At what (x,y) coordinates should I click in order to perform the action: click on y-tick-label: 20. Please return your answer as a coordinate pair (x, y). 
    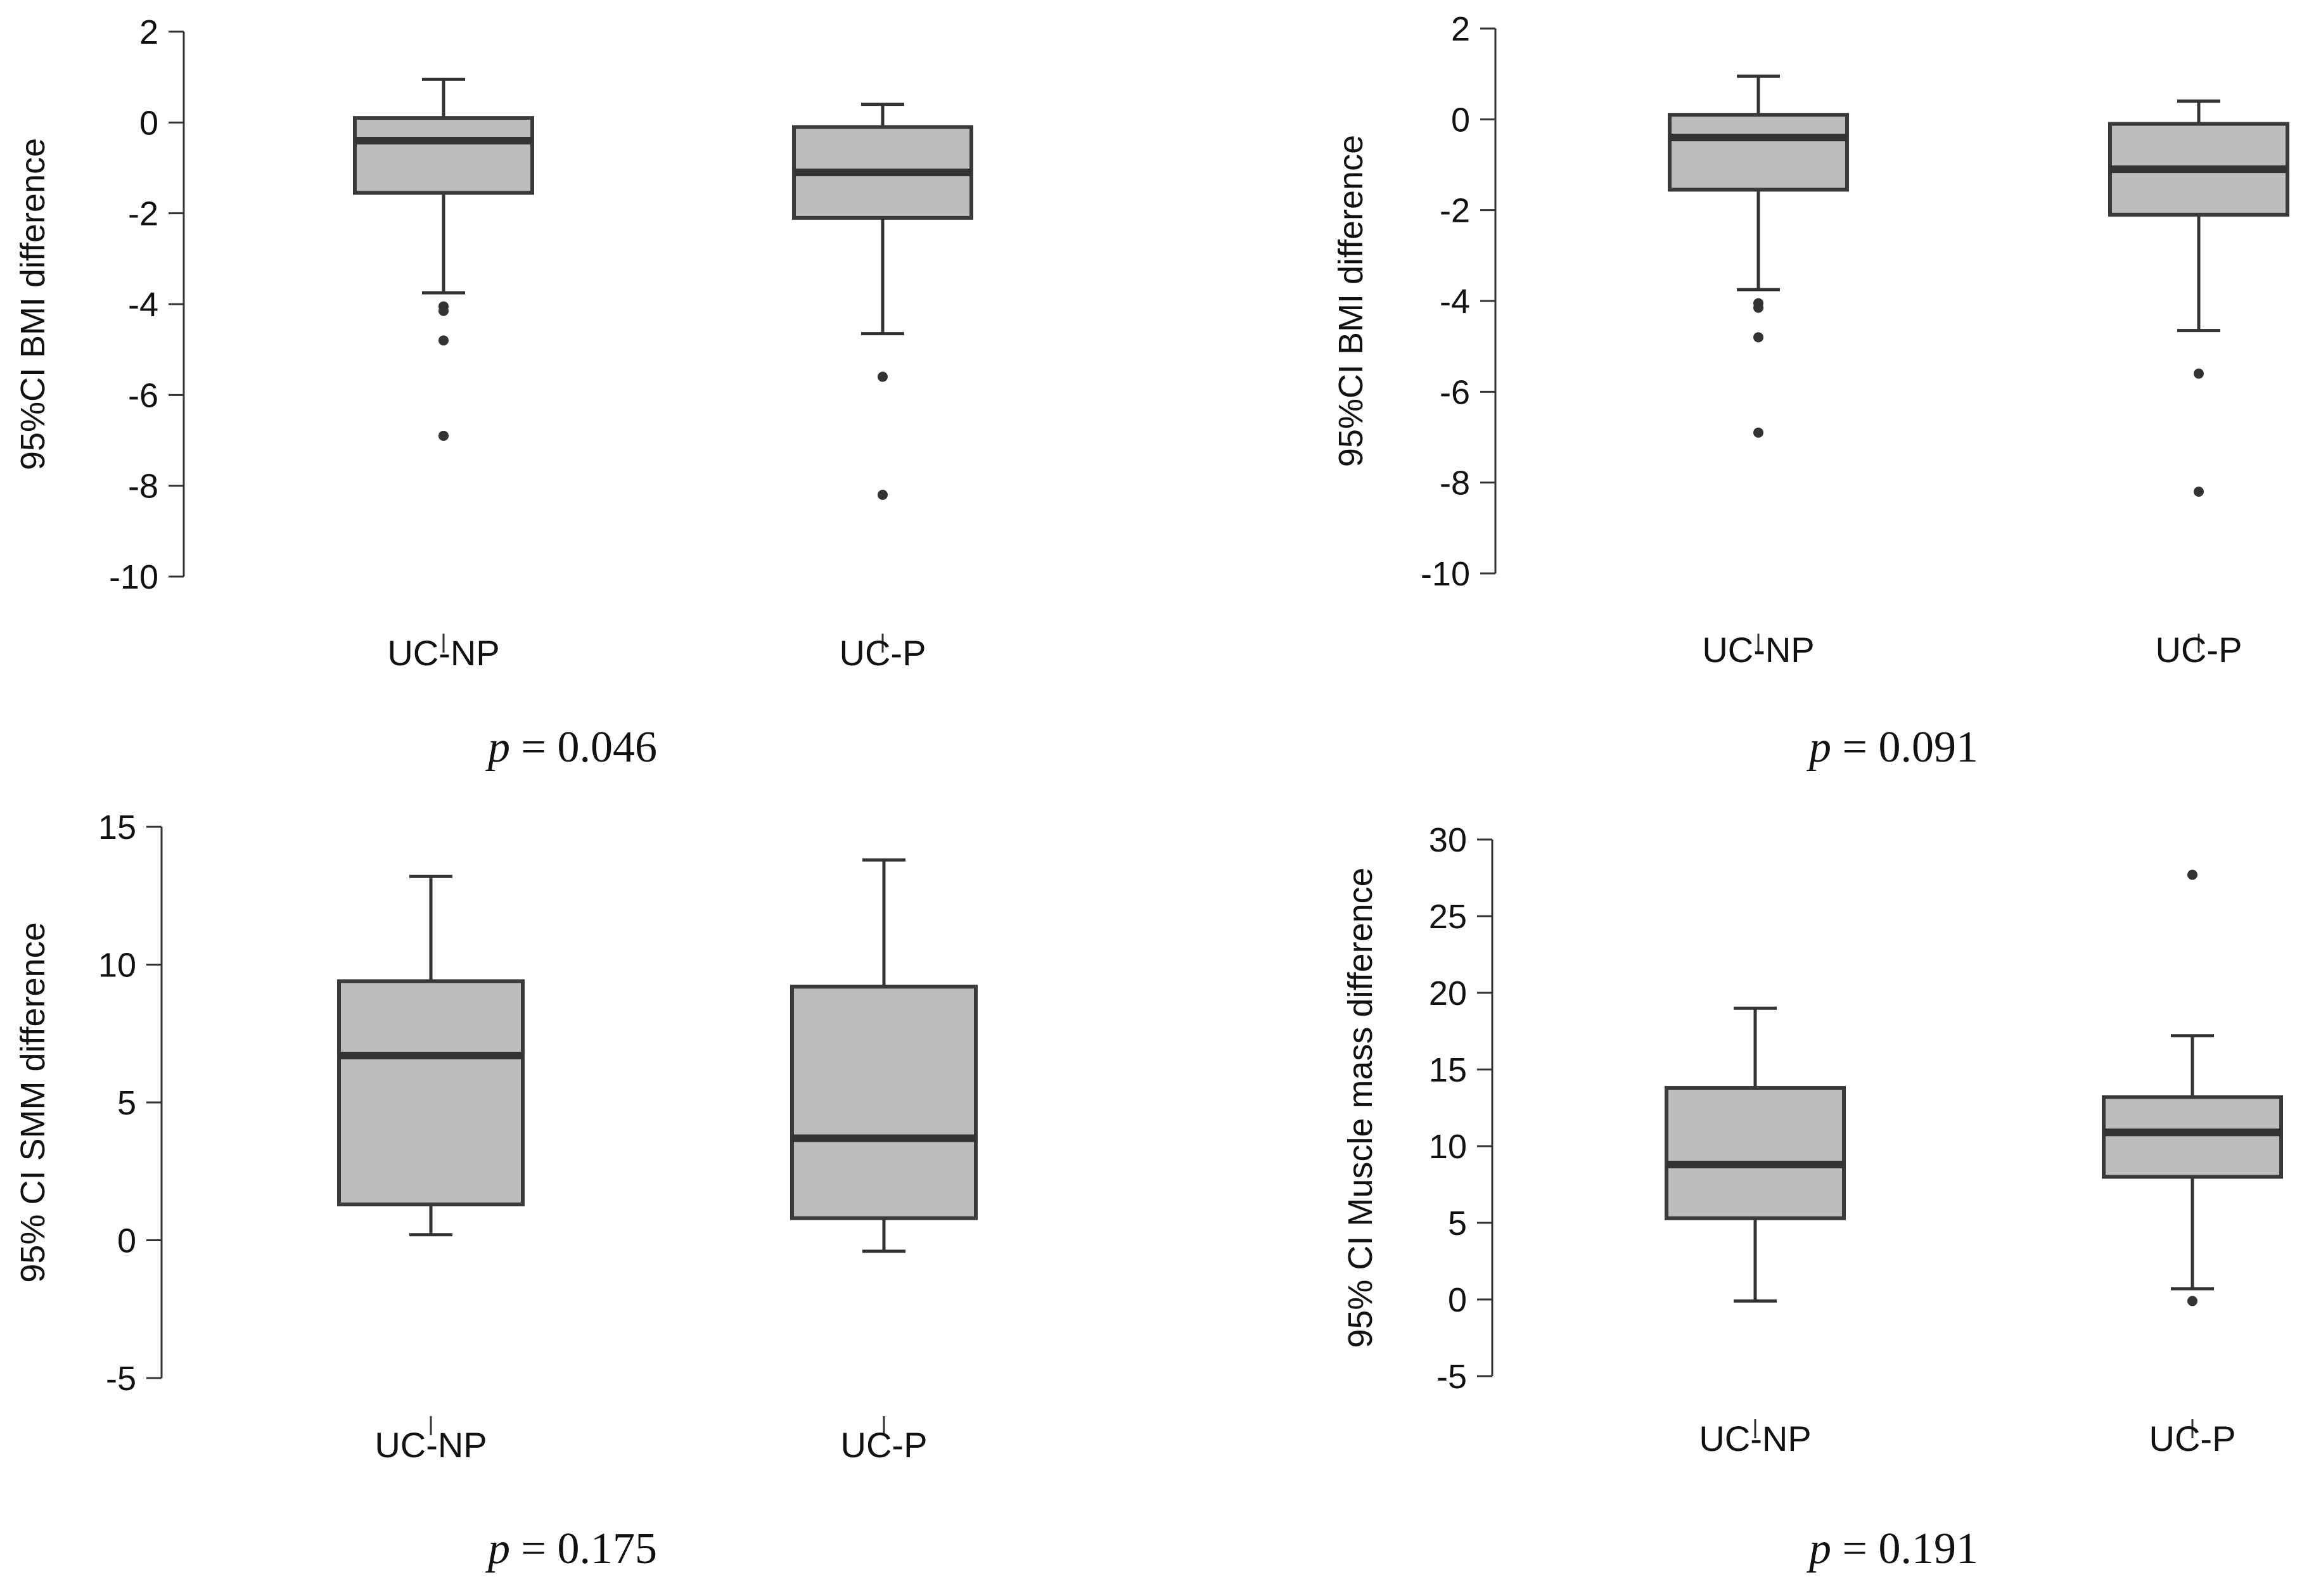
    Looking at the image, I should click on (1448, 993).